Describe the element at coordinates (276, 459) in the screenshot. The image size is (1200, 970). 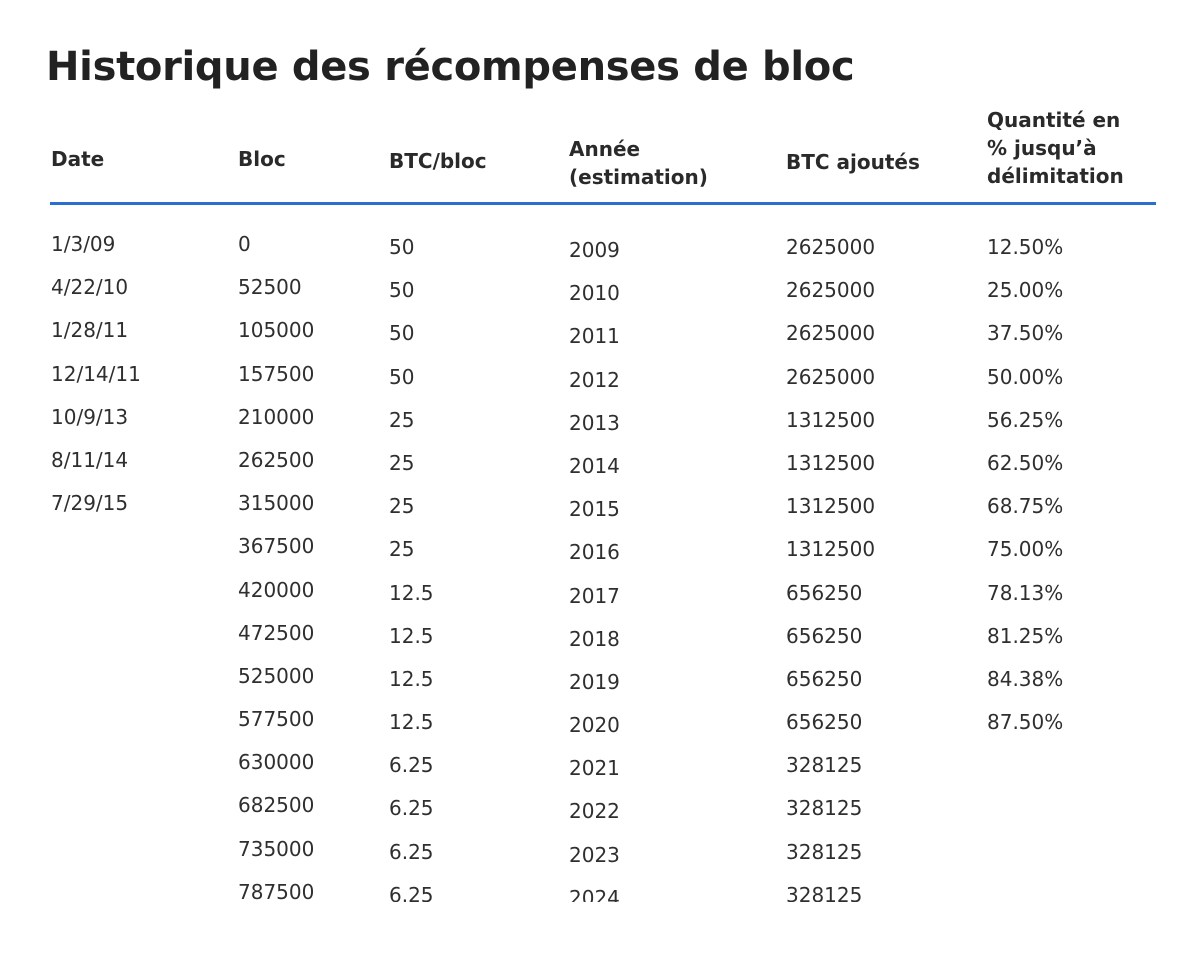
I see `block-cell: 262500` at that location.